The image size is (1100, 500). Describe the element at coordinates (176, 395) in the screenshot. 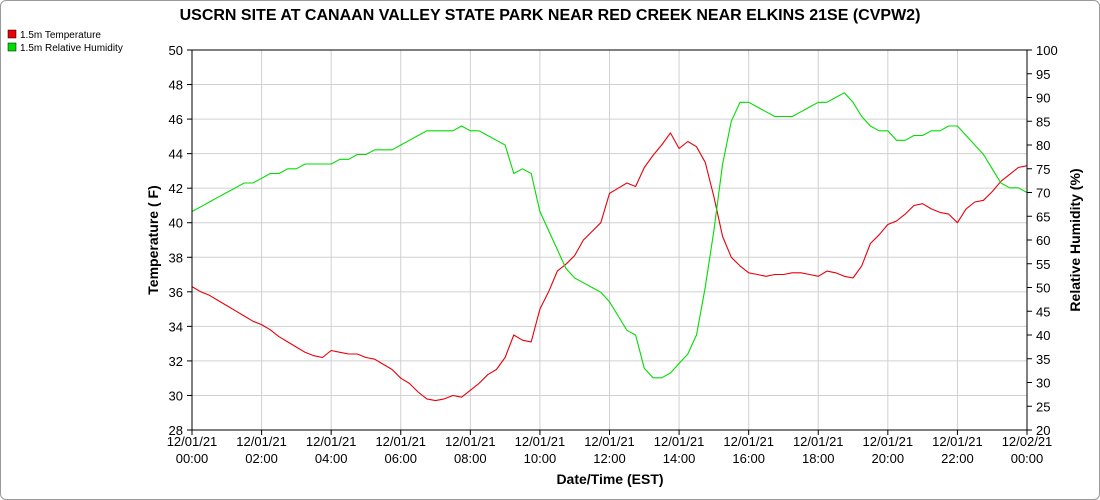

I see `left-tick-label: 30` at that location.